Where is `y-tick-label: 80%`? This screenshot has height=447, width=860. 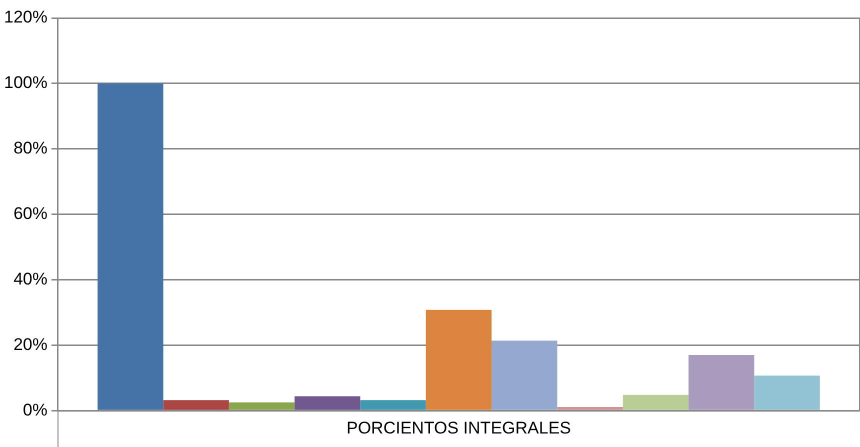
y-tick-label: 80% is located at coordinates (30, 148).